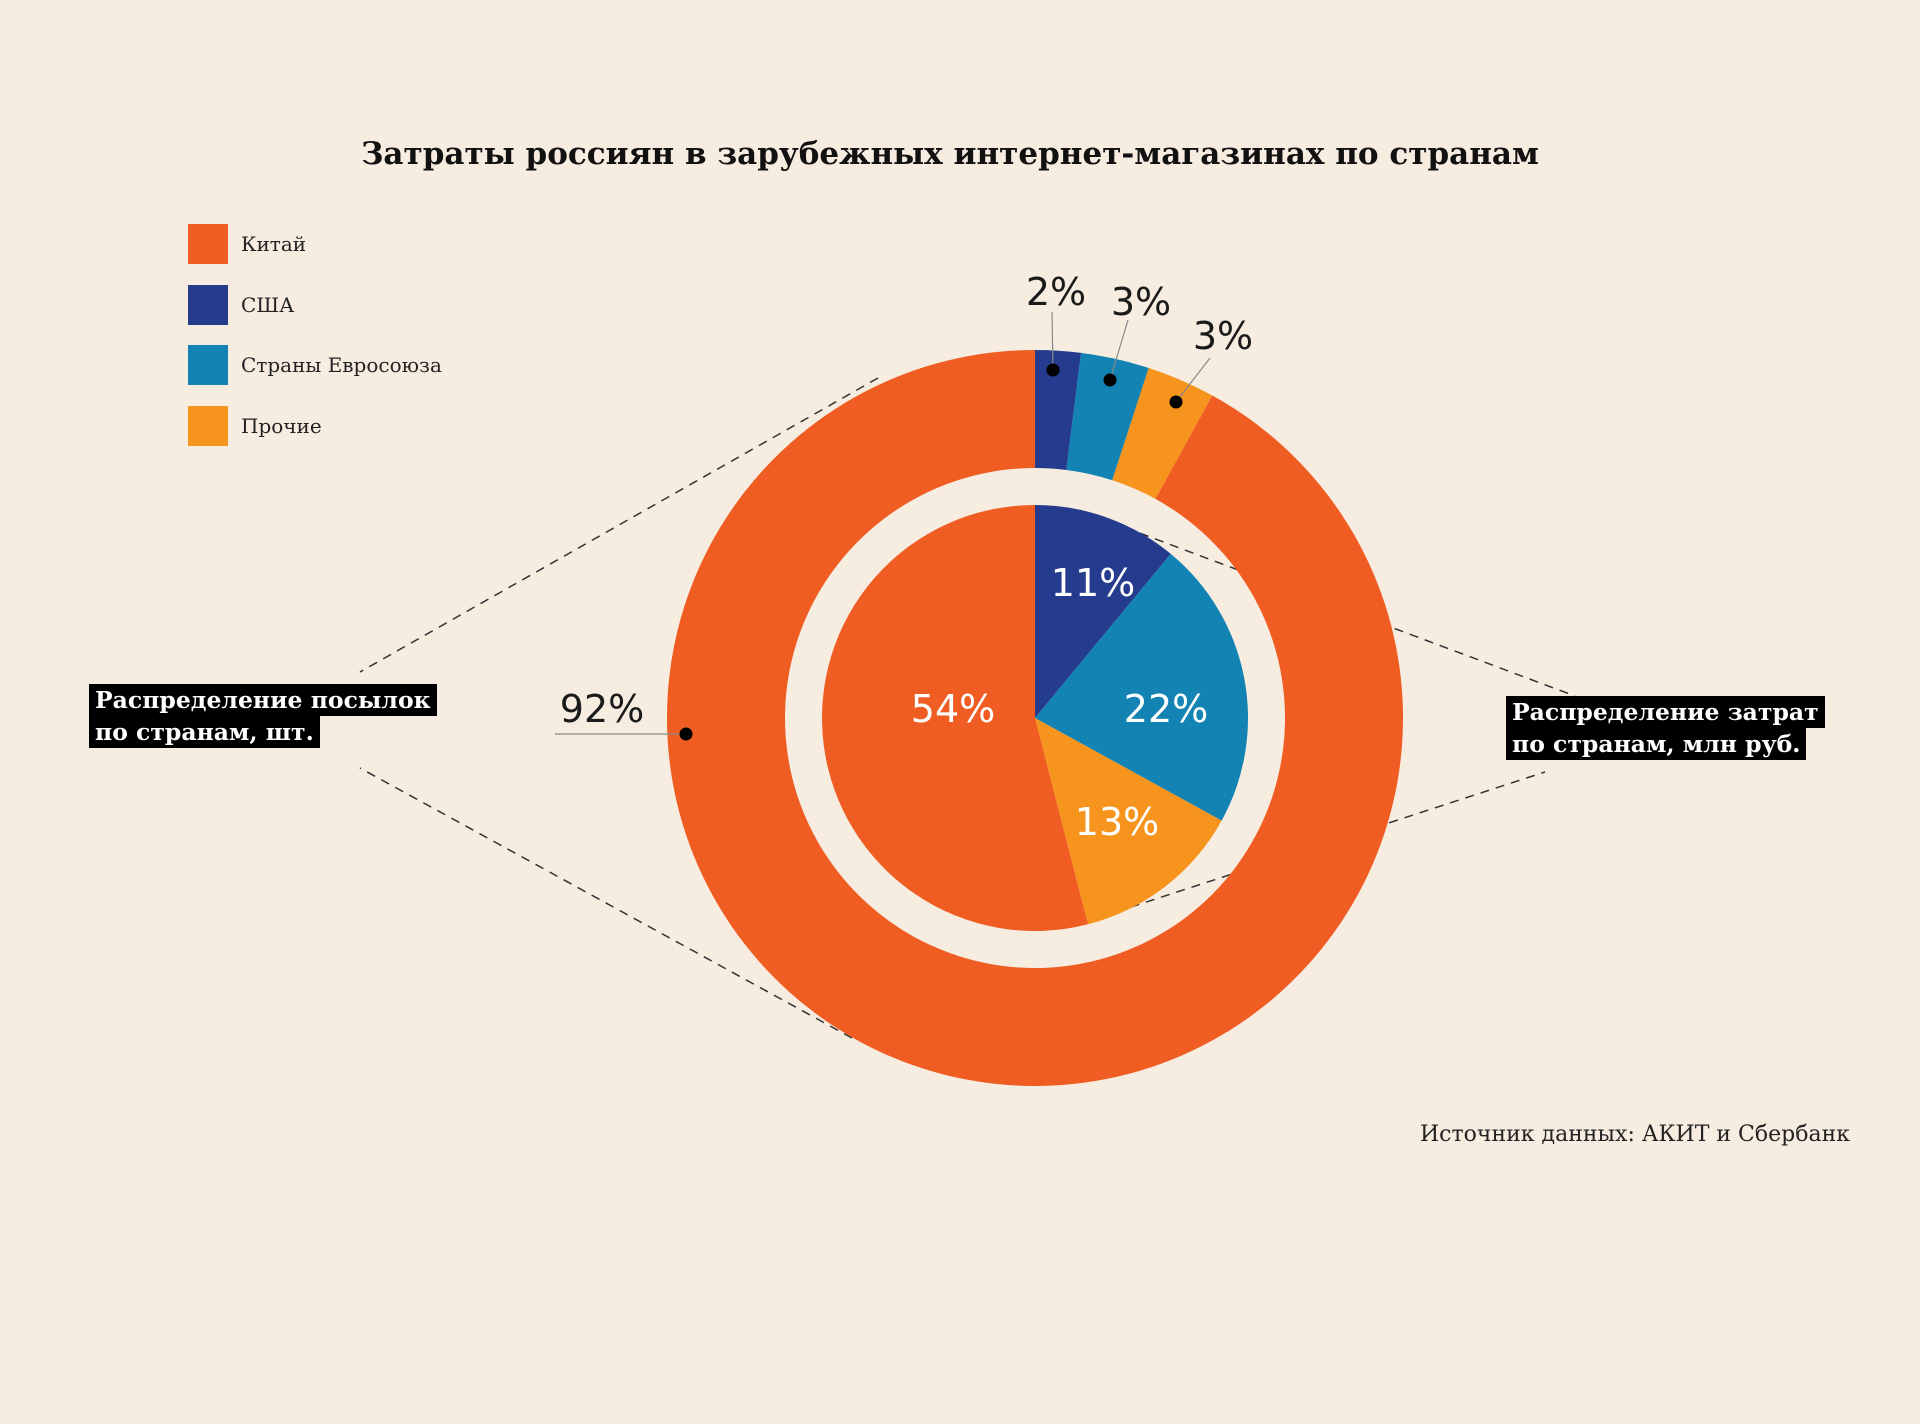 The height and width of the screenshot is (1424, 1920). What do you see at coordinates (1058, 410) in the screenshot?
I see `parcels-slice-usa` at bounding box center [1058, 410].